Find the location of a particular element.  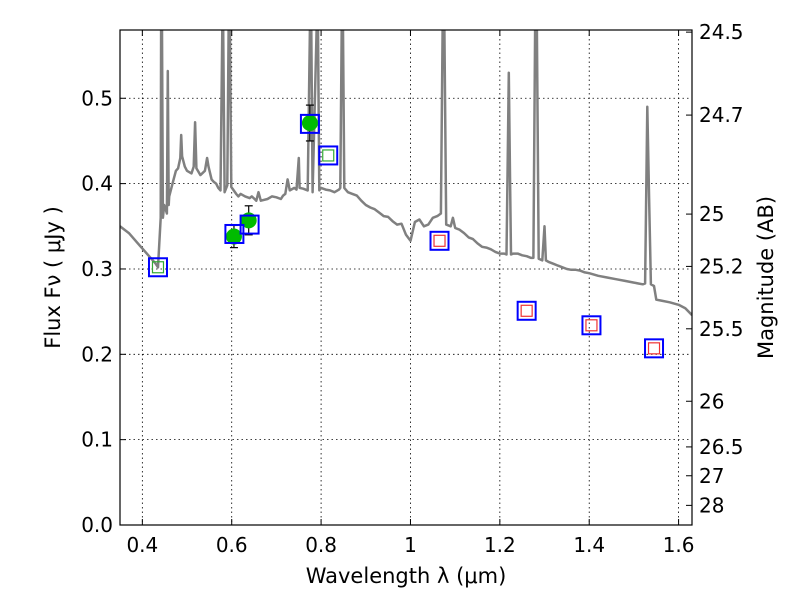

y2-tick-label: 27 is located at coordinates (711, 476).